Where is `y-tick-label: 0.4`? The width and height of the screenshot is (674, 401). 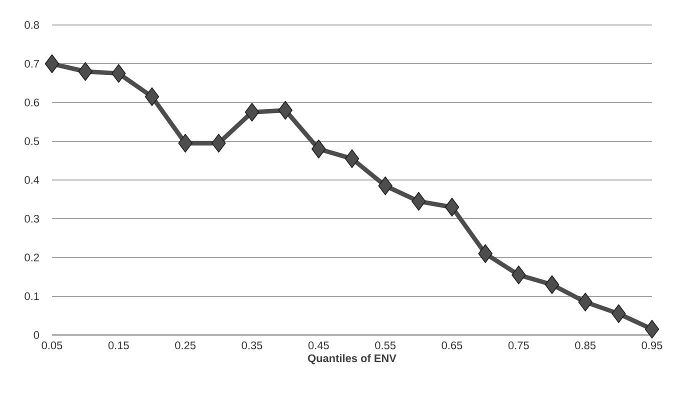
y-tick-label: 0.4 is located at coordinates (32, 180).